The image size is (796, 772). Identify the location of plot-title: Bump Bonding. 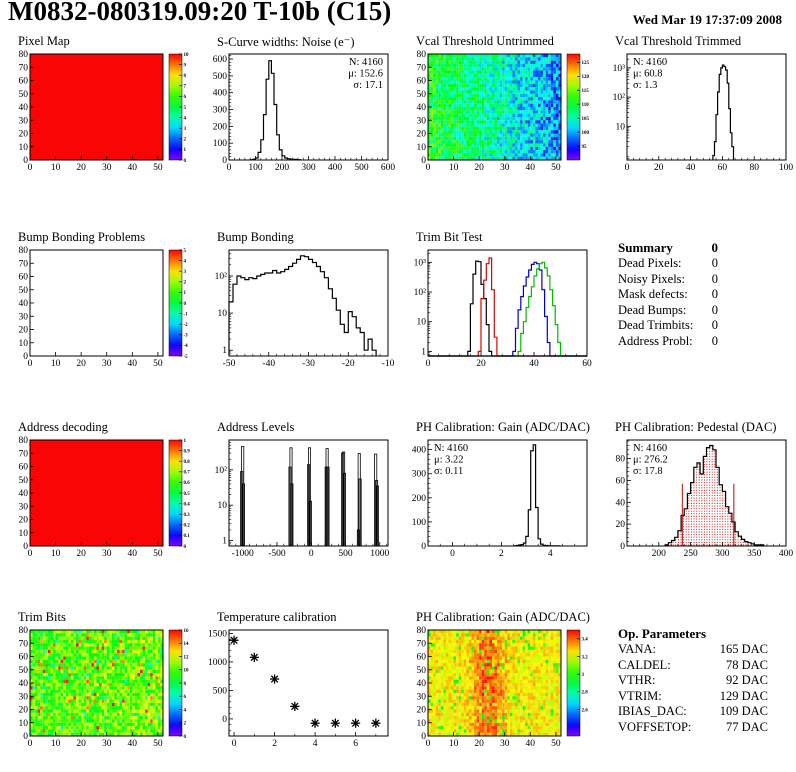
(255, 237).